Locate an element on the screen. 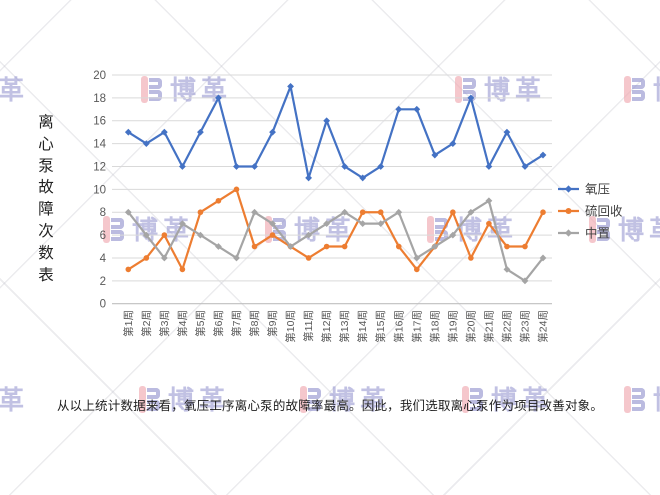  y-axis-tick-label: 14 is located at coordinates (99, 145).